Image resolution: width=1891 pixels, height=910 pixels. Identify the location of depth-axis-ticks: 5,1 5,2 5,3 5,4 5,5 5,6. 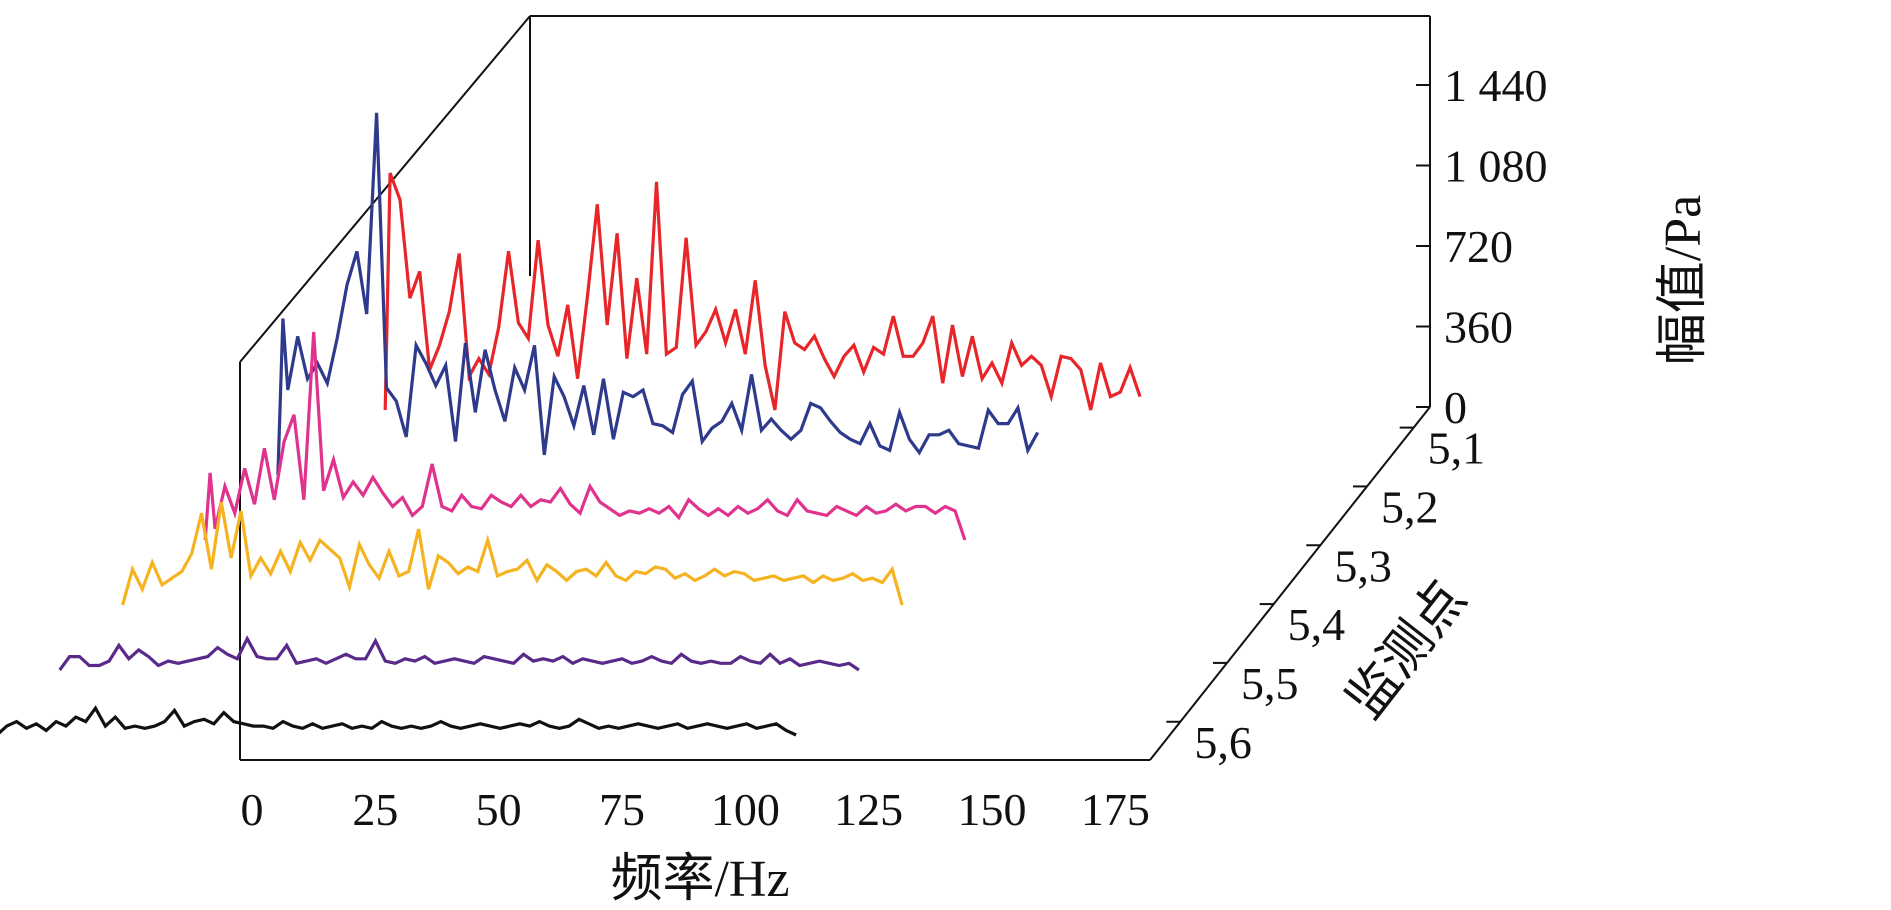
(1325, 595).